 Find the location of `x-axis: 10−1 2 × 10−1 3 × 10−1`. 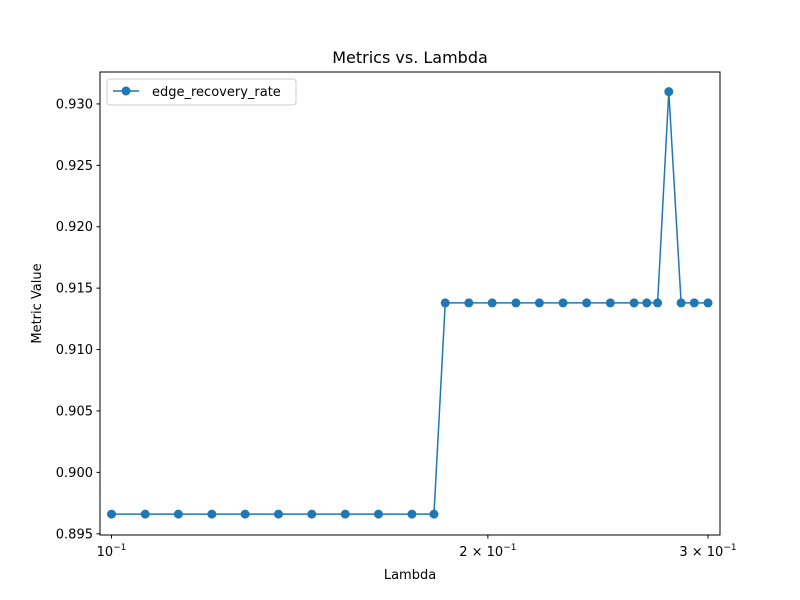

x-axis: 10−1 2 × 10−1 3 × 10−1 is located at coordinates (417, 547).